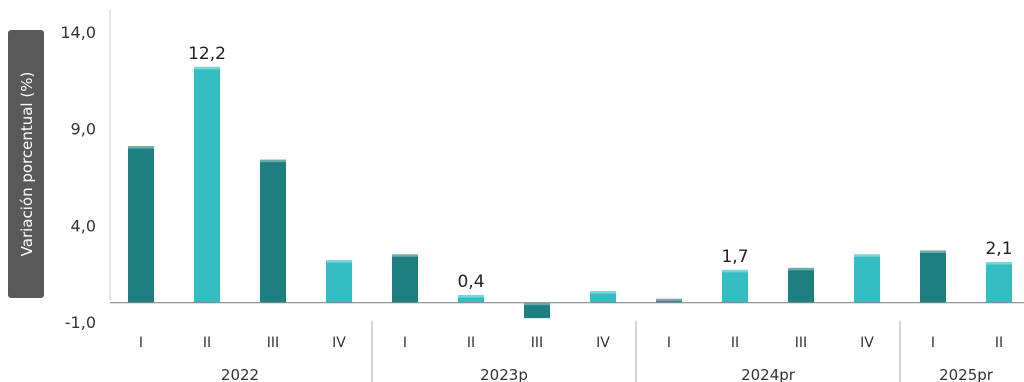 This screenshot has height=382, width=1024. Describe the element at coordinates (80, 322) in the screenshot. I see `y-tick-label: -1,0` at that location.